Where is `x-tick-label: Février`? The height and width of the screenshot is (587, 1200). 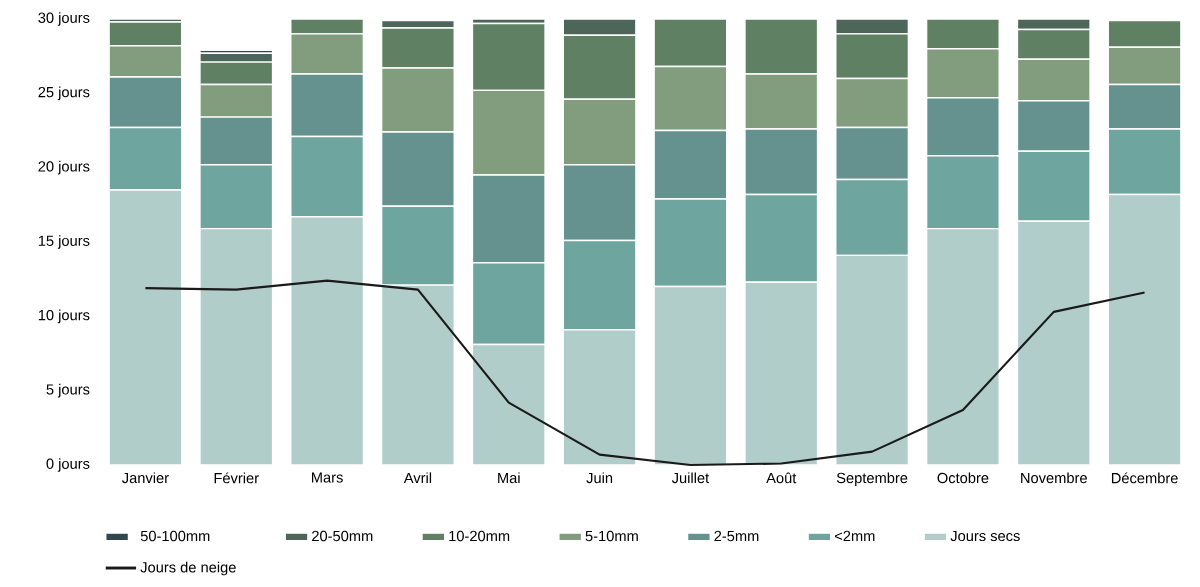
x-tick-label: Février is located at coordinates (236, 478).